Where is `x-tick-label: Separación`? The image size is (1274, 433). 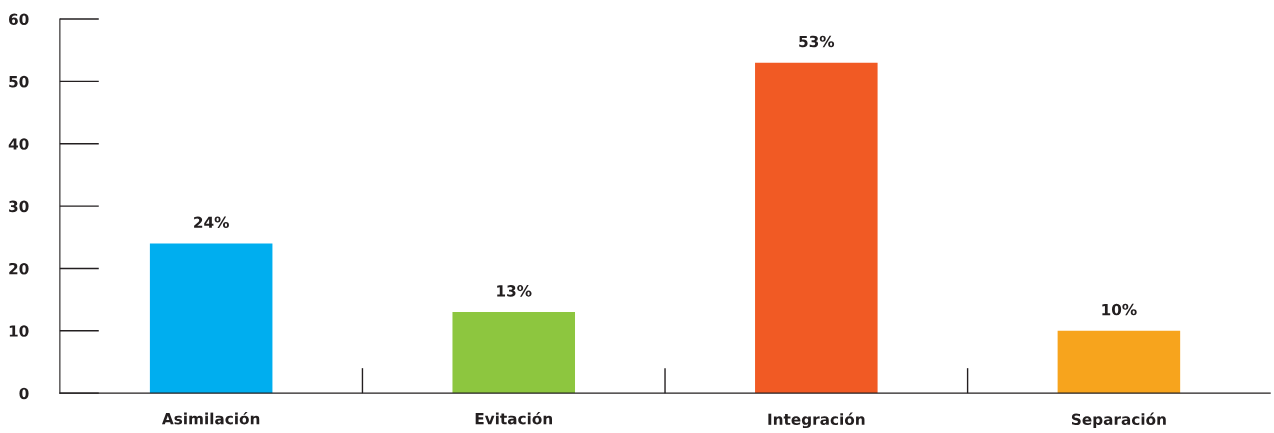
x-tick-label: Separación is located at coordinates (1118, 420).